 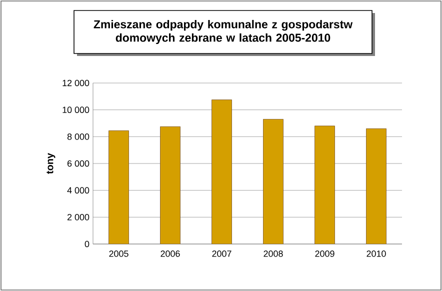 What do you see at coordinates (76, 83) in the screenshot?
I see `y-tick-label: 12 000` at bounding box center [76, 83].